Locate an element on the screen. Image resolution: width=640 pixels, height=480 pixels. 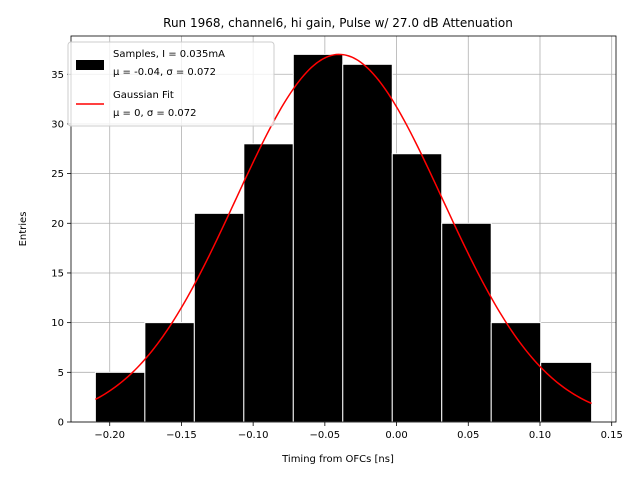
legend-label-fit: Gaussian Fit is located at coordinates (143, 95).